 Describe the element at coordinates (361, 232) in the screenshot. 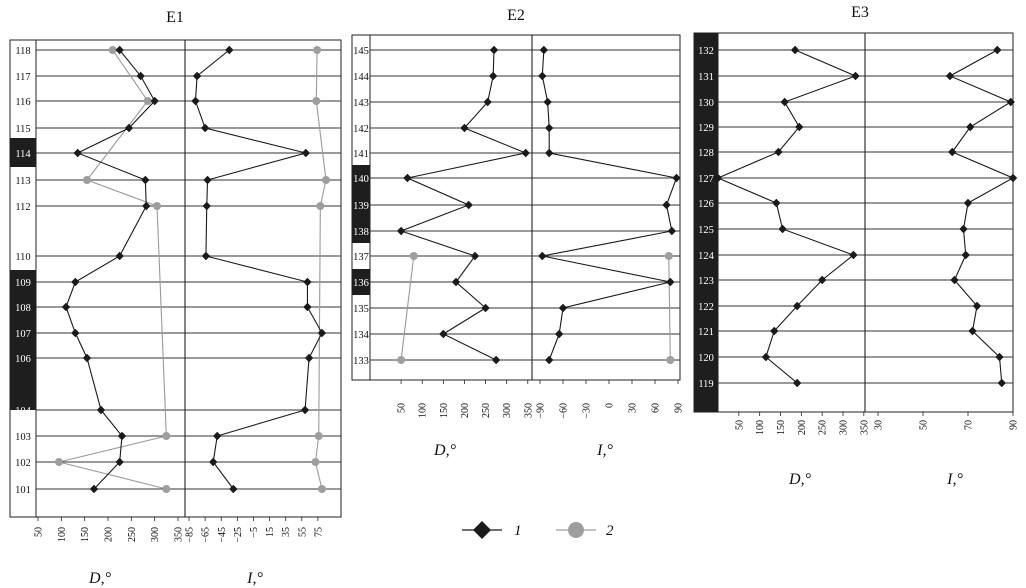

I see `layer-label: 138` at that location.